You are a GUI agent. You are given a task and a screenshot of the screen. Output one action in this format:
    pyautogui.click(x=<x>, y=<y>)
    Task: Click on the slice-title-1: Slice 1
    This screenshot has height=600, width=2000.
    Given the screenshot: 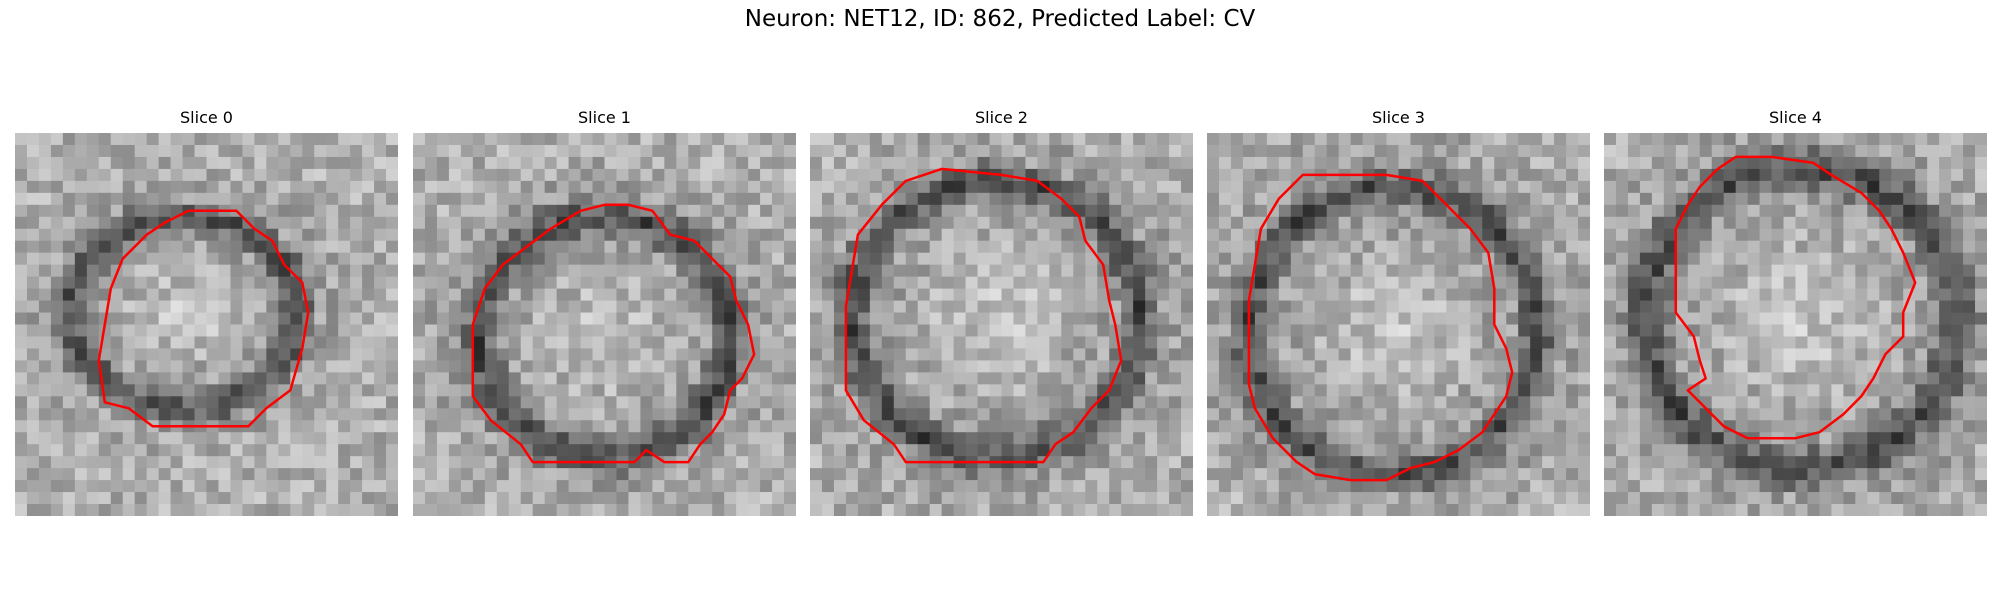 What is the action you would take?
    pyautogui.click(x=604, y=117)
    